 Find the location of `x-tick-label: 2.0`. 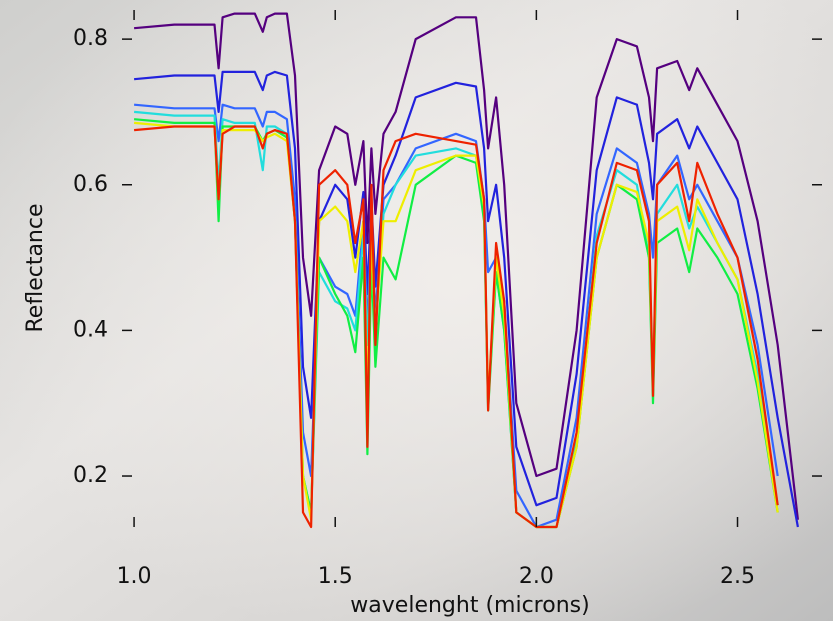

x-tick-label: 2.0 is located at coordinates (536, 576).